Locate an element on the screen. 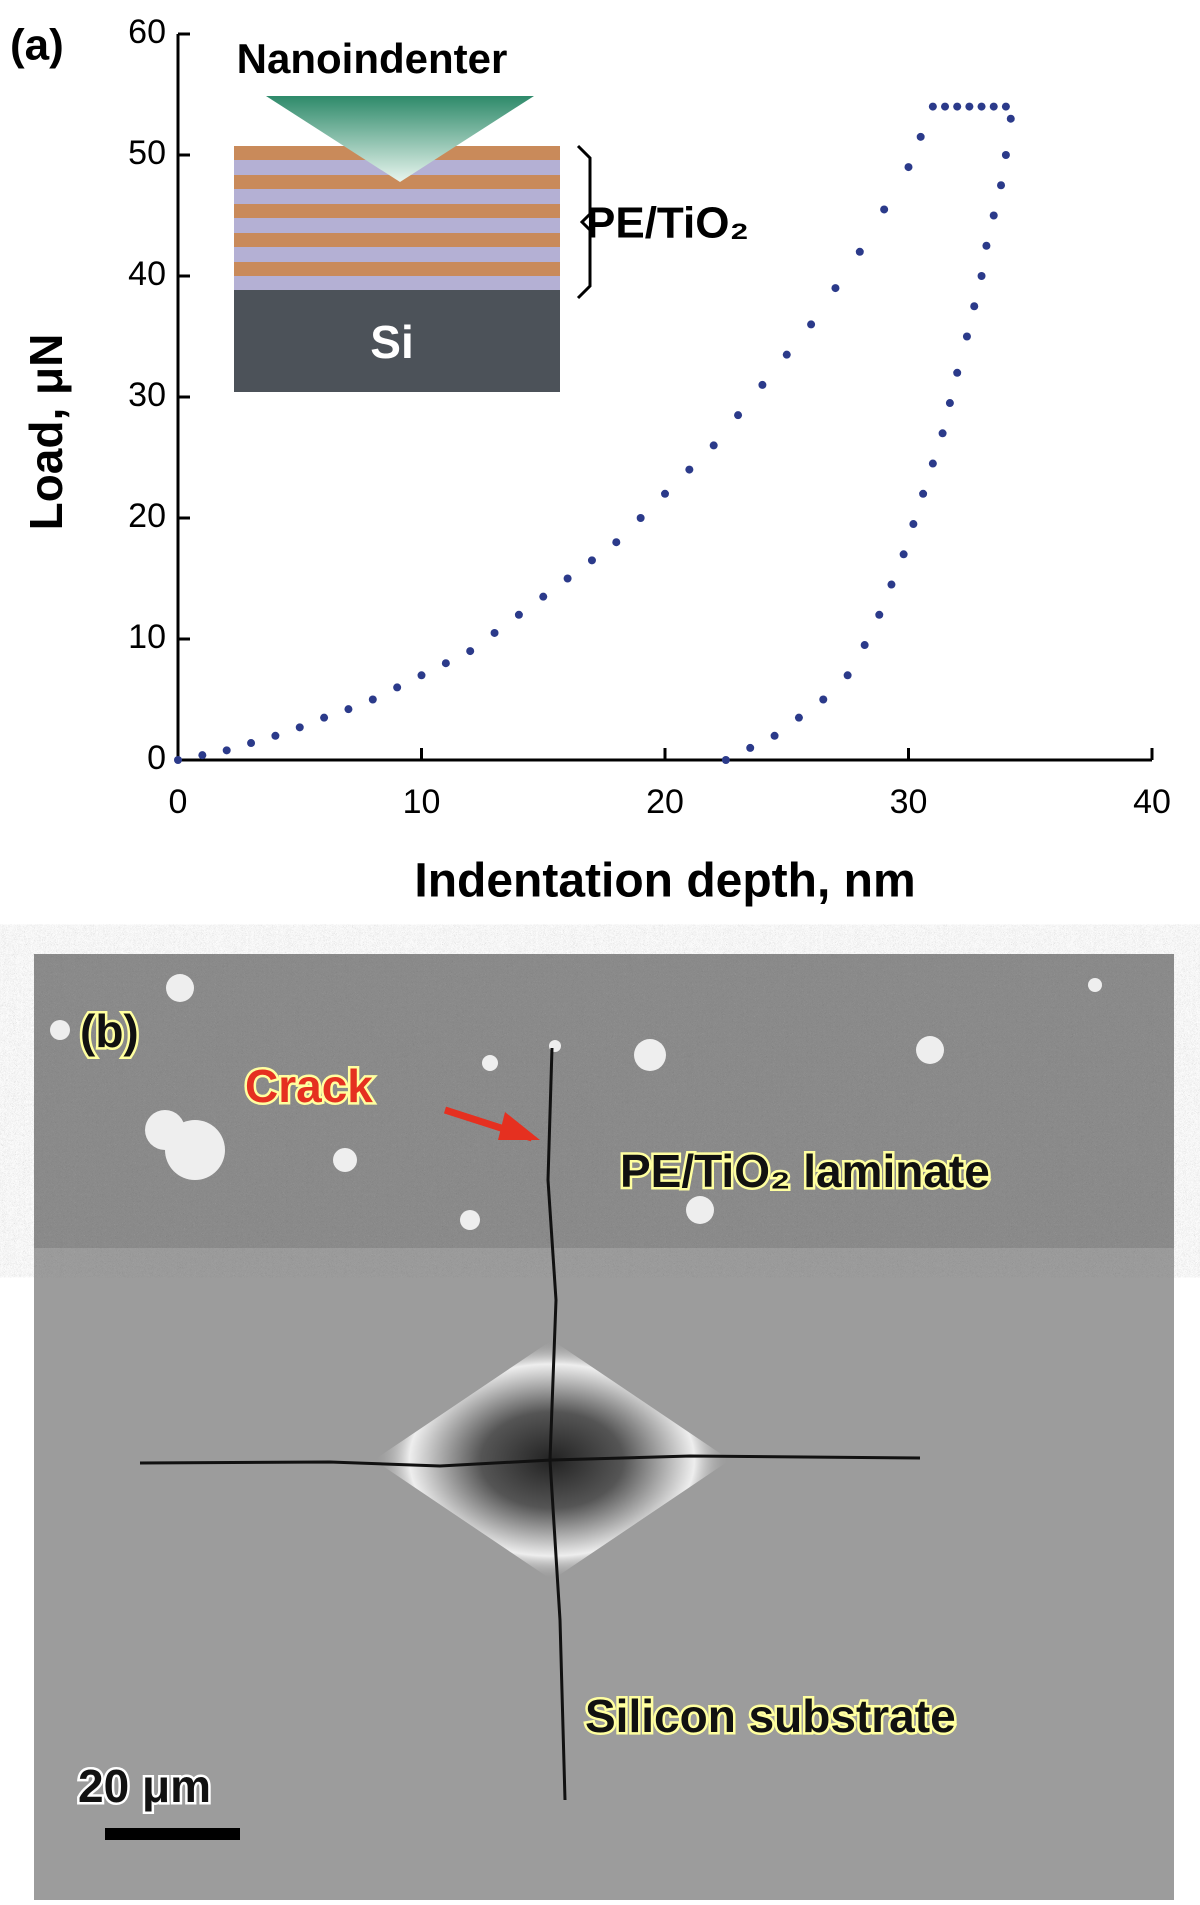 The width and height of the screenshot is (1200, 1905). x-tick-label: 40 is located at coordinates (1152, 802).